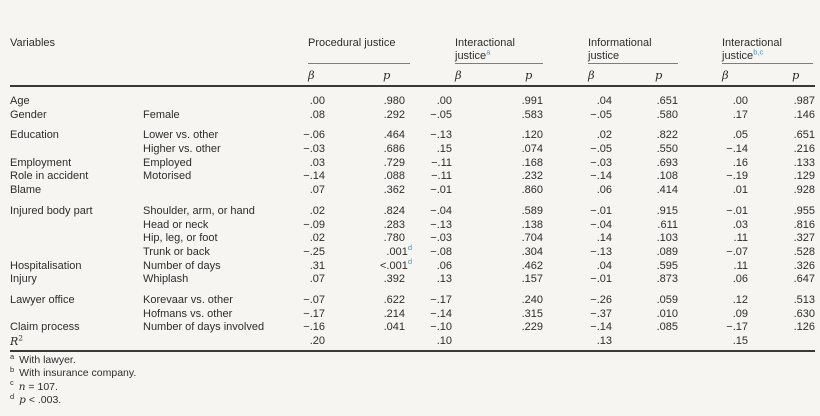 The width and height of the screenshot is (820, 416). I want to click on group-title-superscript: b,c, so click(758, 52).